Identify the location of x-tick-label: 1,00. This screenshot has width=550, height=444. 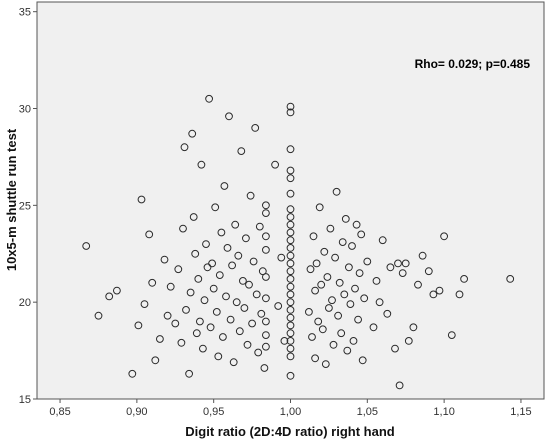
(290, 412).